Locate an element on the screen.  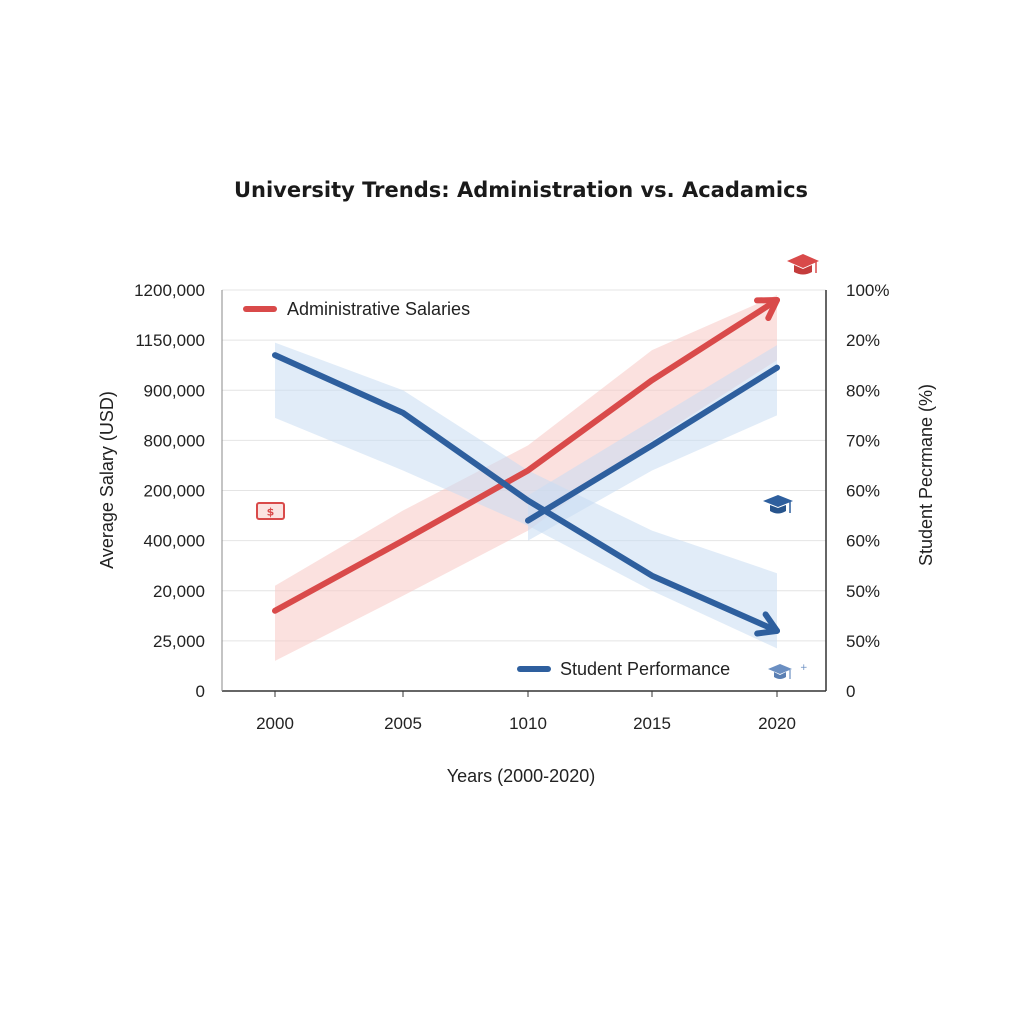
legend-item-student-performance: Student Performance is located at coordinates (623, 669).